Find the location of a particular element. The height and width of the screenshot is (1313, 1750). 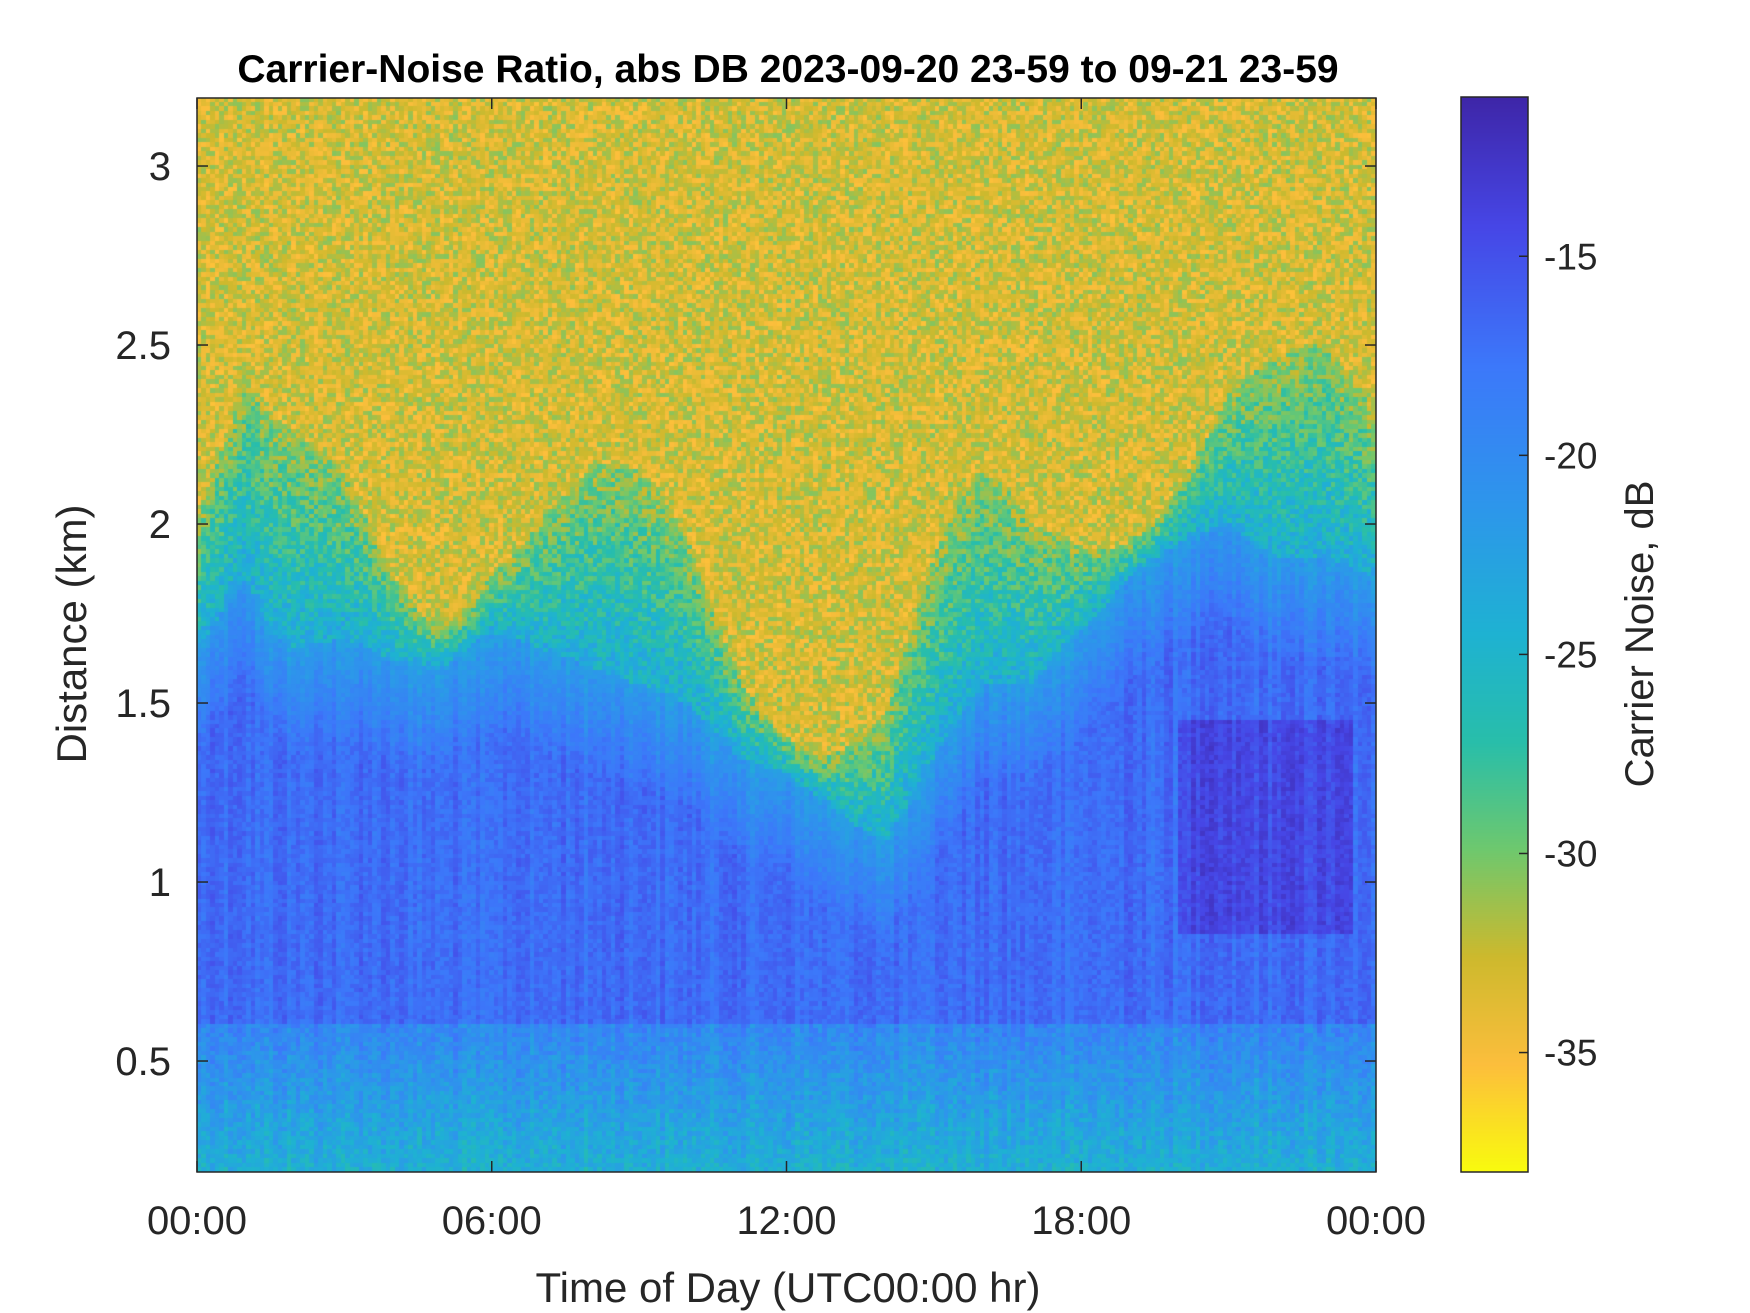

colorbar-tick-label: -25 is located at coordinates (1570, 654).